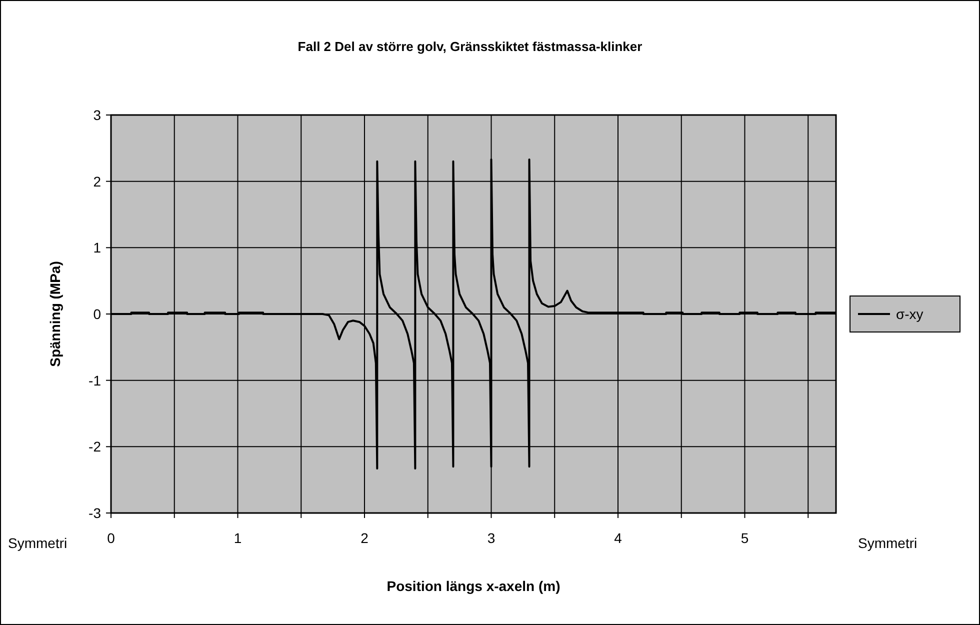 This screenshot has height=625, width=980. Describe the element at coordinates (491, 538) in the screenshot. I see `x-tick-label: 3` at that location.